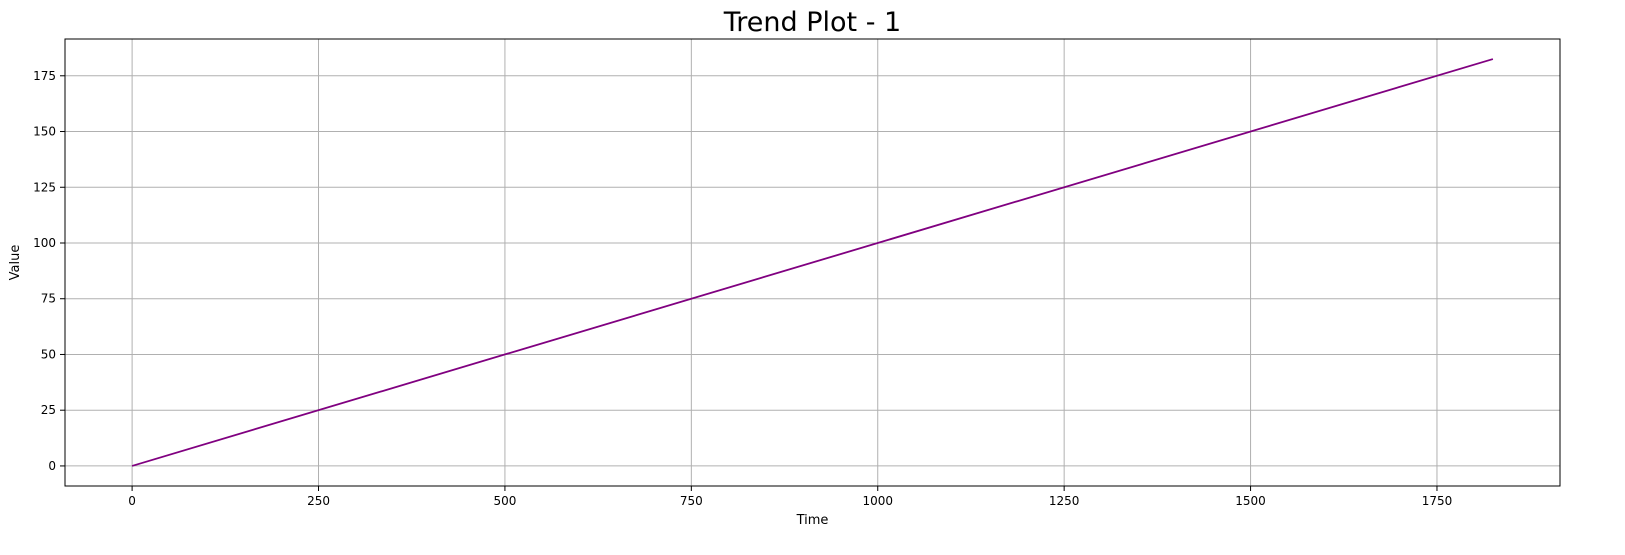  Describe the element at coordinates (1250, 501) in the screenshot. I see `x-tick-label: 1500` at that location.